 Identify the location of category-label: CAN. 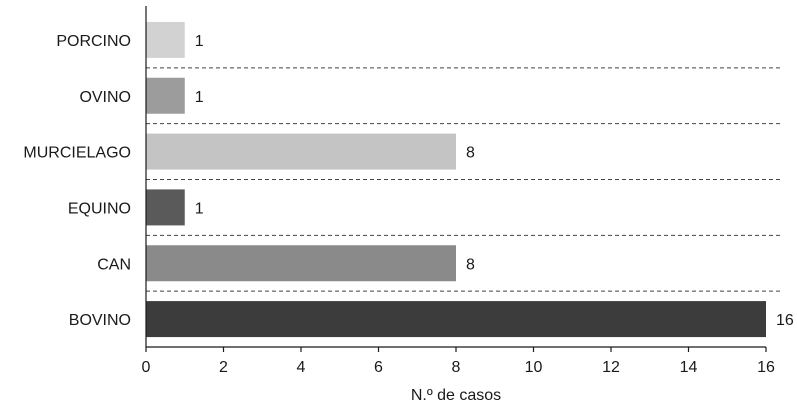
(114, 264).